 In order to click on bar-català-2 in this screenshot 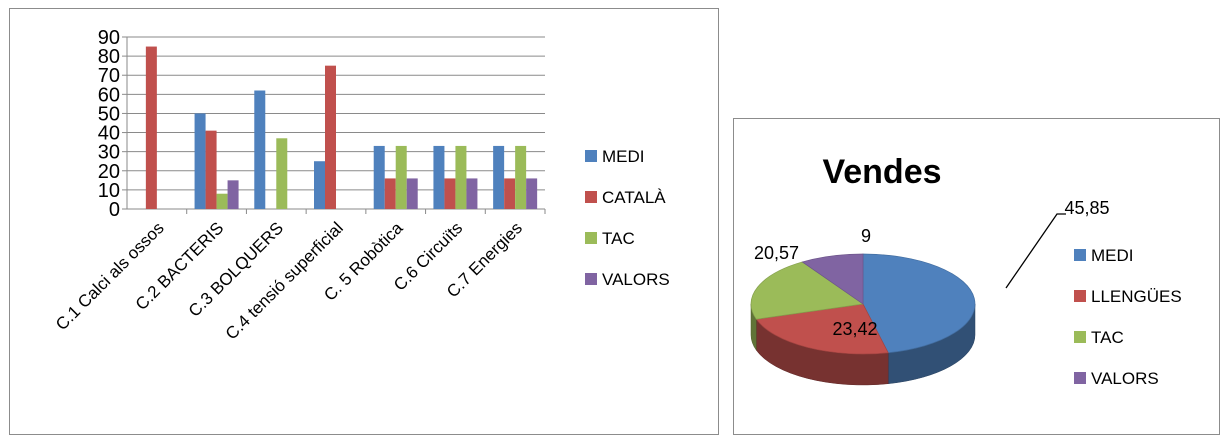, I will do `click(211, 169)`.